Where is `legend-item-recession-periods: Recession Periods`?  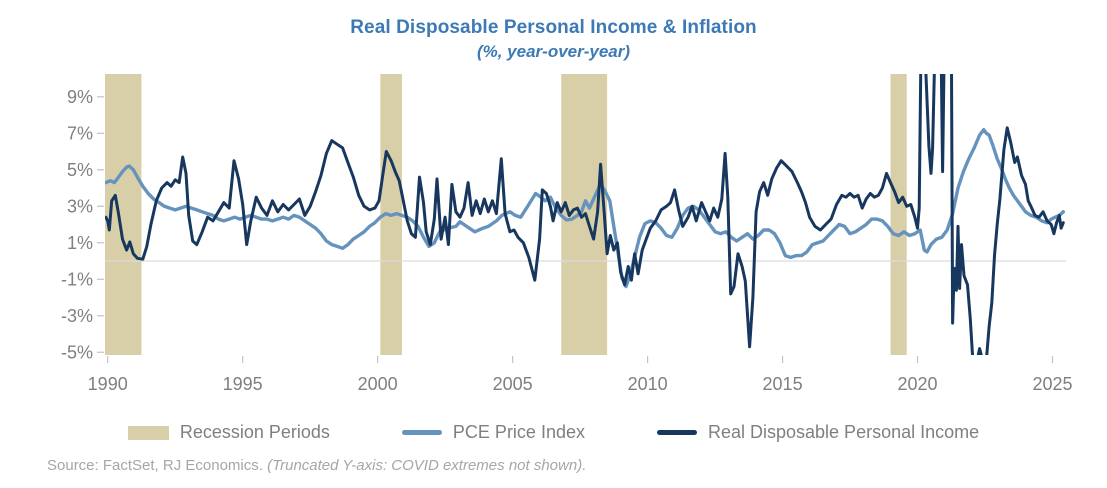
legend-item-recession-periods: Recession Periods is located at coordinates (228, 432).